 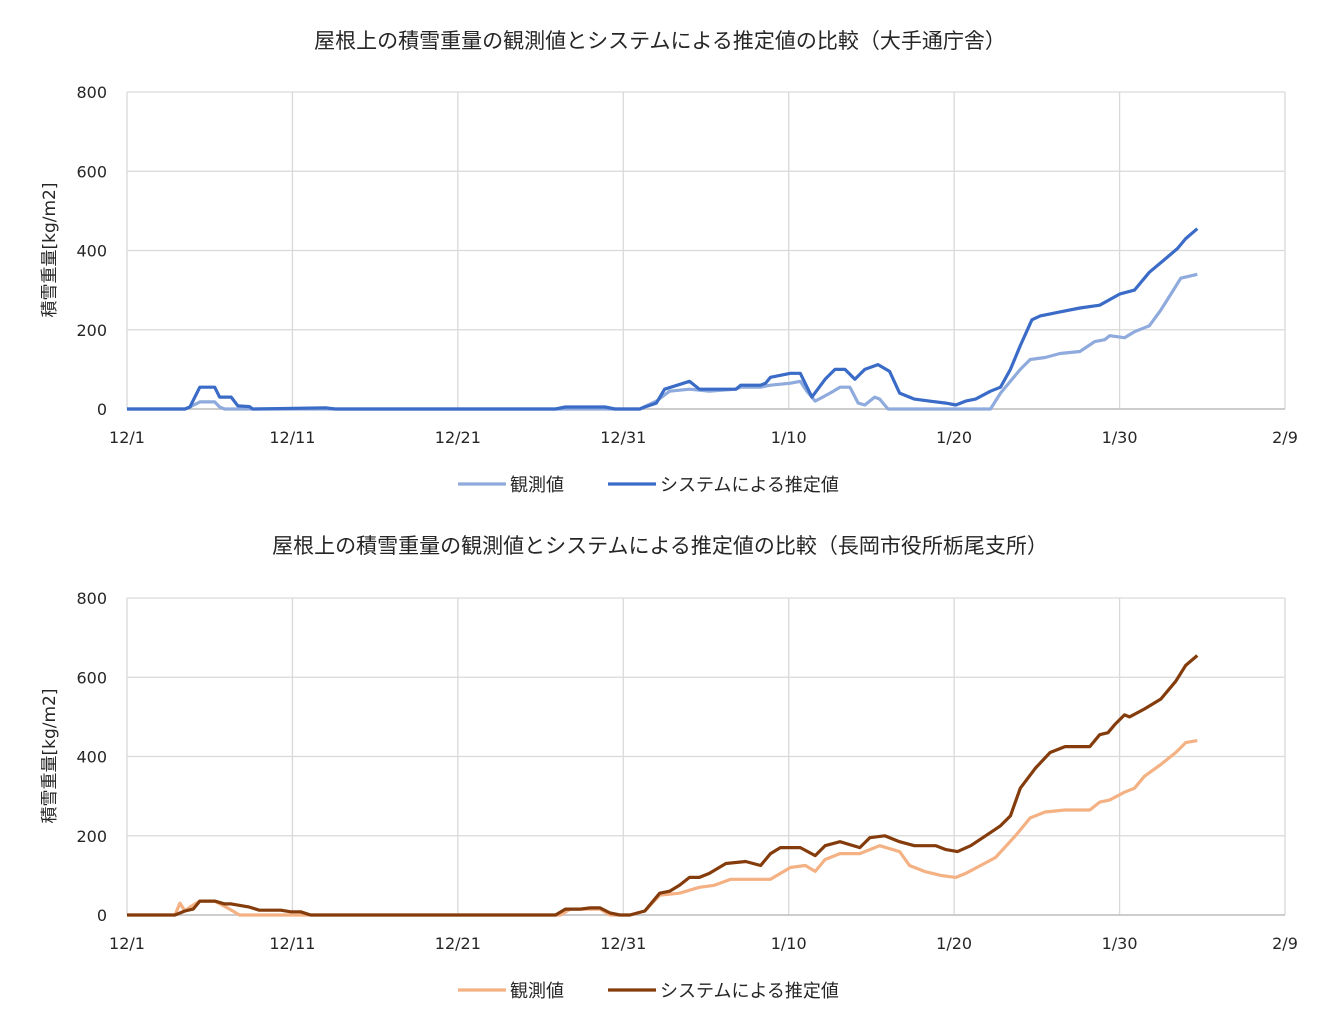 I want to click on series-line-estimated, so click(x=663, y=319).